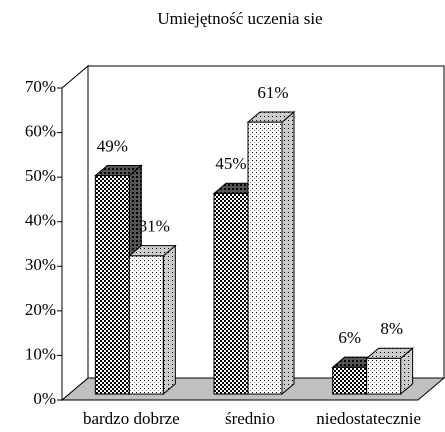  What do you see at coordinates (154, 226) in the screenshot?
I see `value-label: 31%` at bounding box center [154, 226].